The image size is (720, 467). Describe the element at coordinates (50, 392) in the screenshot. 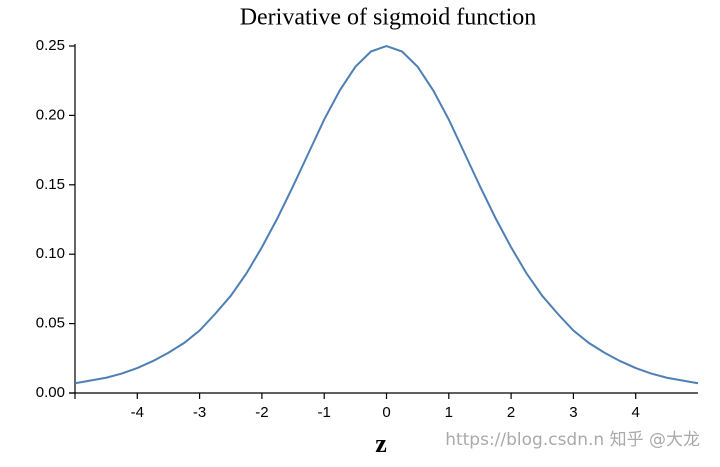

I see `y-tick-label: 0.00` at that location.